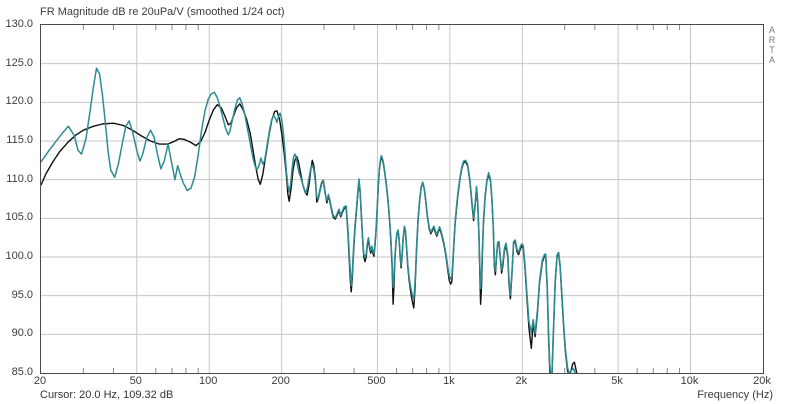 Image resolution: width=800 pixels, height=404 pixels. What do you see at coordinates (735, 395) in the screenshot?
I see `x-axis-title: Frequency (Hz)` at bounding box center [735, 395].